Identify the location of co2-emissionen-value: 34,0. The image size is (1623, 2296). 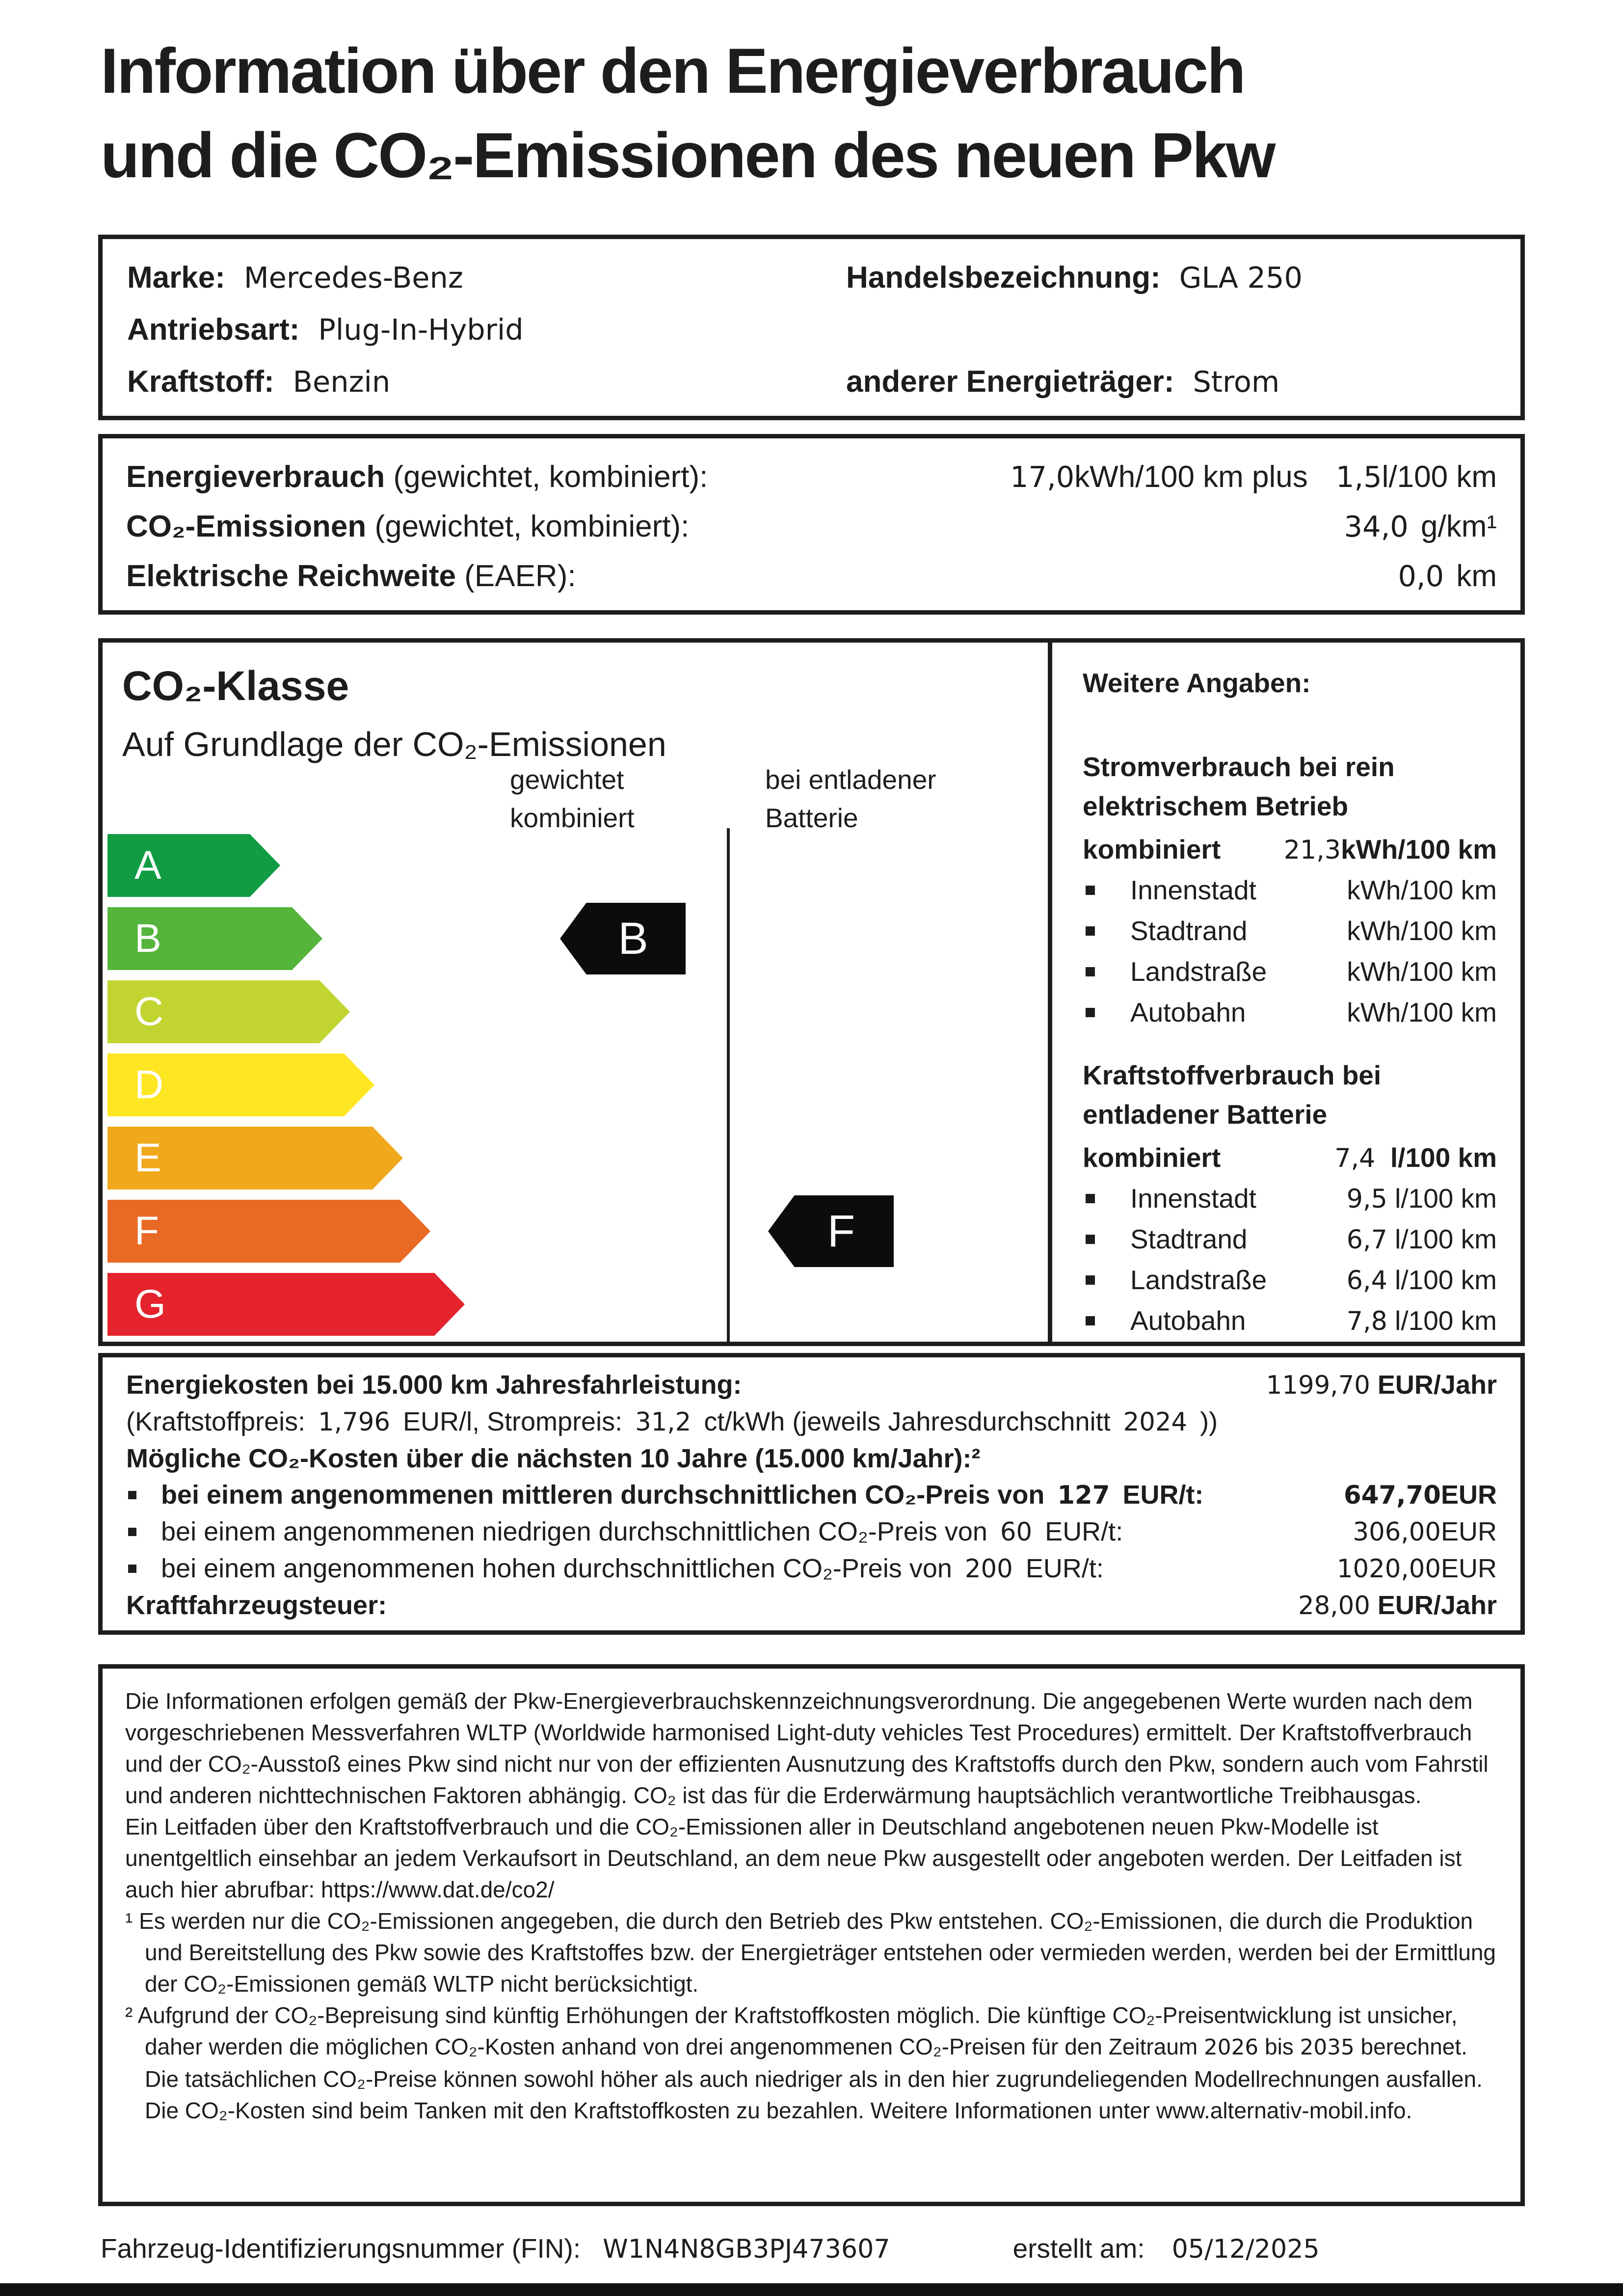
(1376, 526).